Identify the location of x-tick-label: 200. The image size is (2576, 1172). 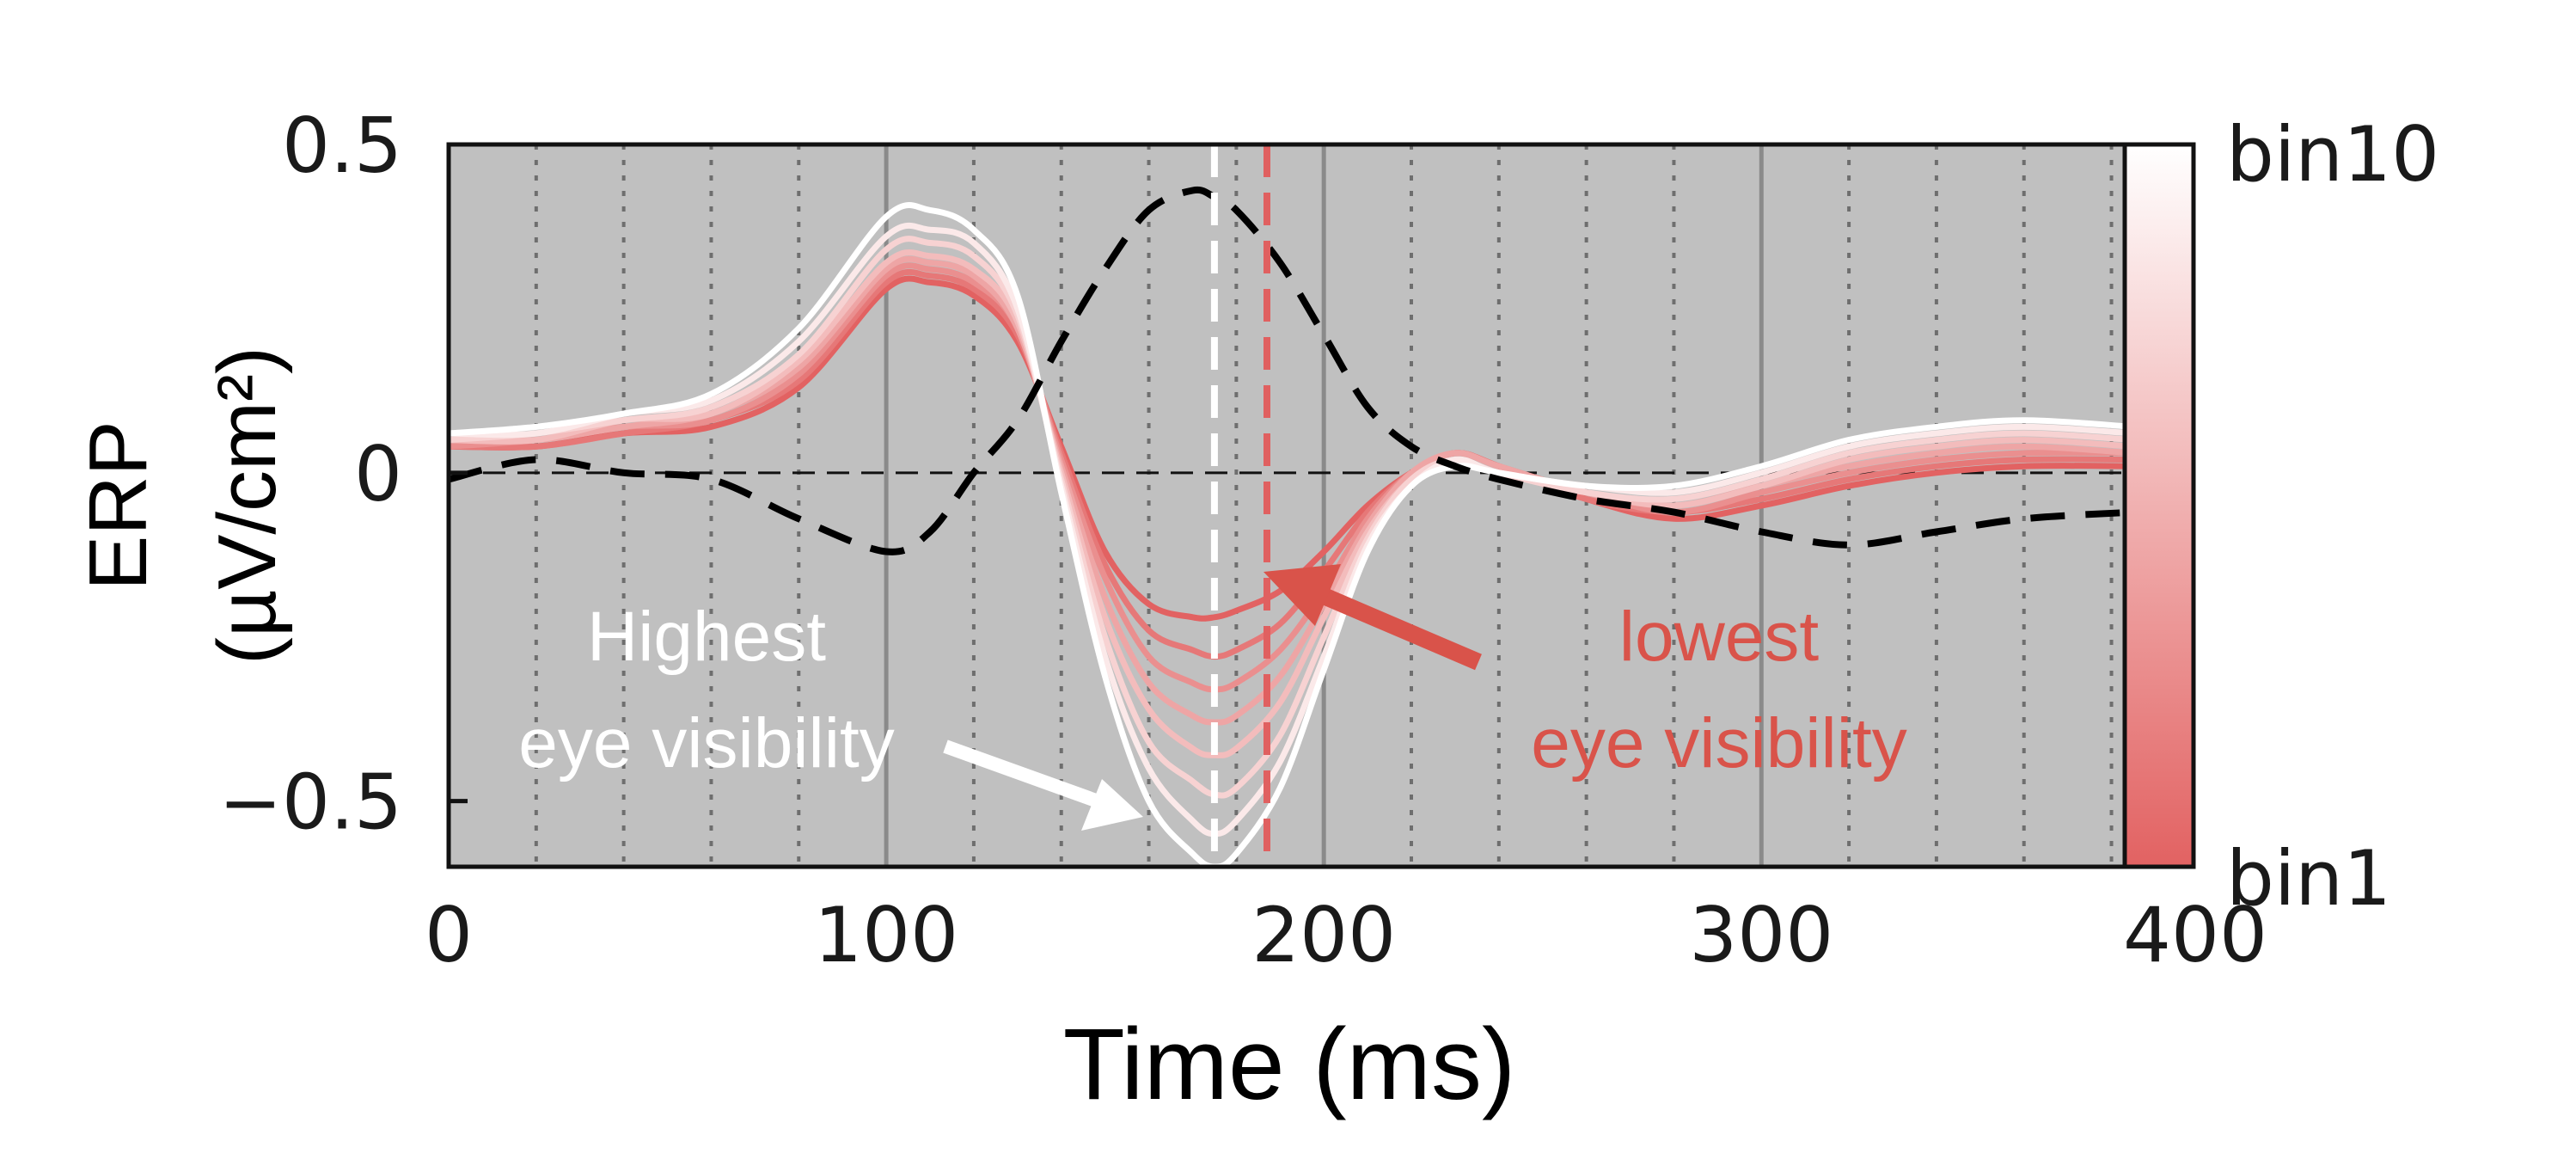
(1323, 935).